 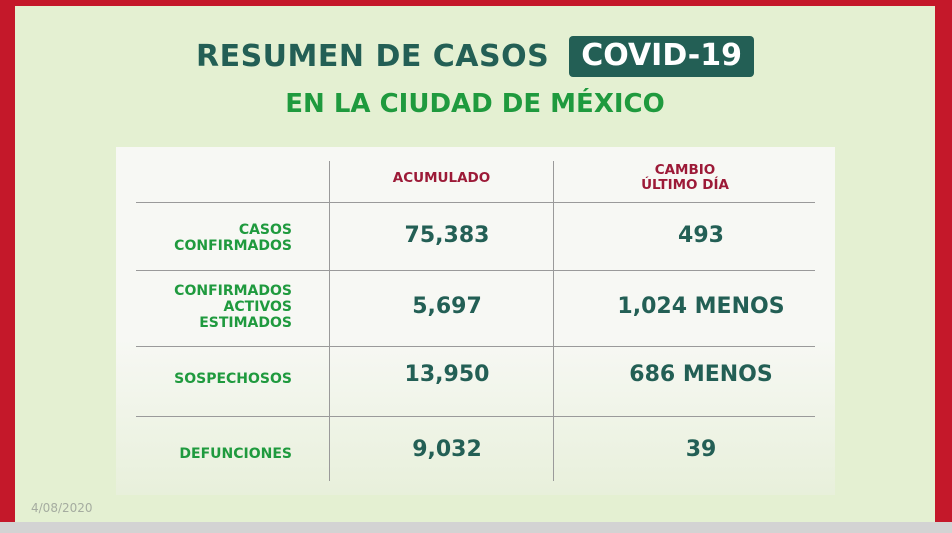 What do you see at coordinates (701, 306) in the screenshot?
I see `cell-cambio: 1,024 MENOS` at bounding box center [701, 306].